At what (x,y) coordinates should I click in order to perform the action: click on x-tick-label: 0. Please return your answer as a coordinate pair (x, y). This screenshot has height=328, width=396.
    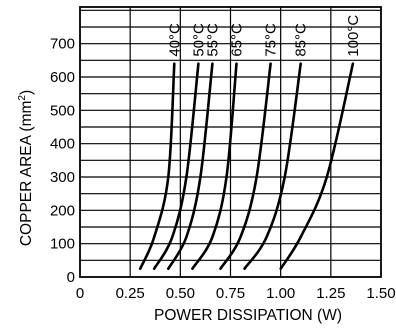
    Looking at the image, I should click on (80, 293).